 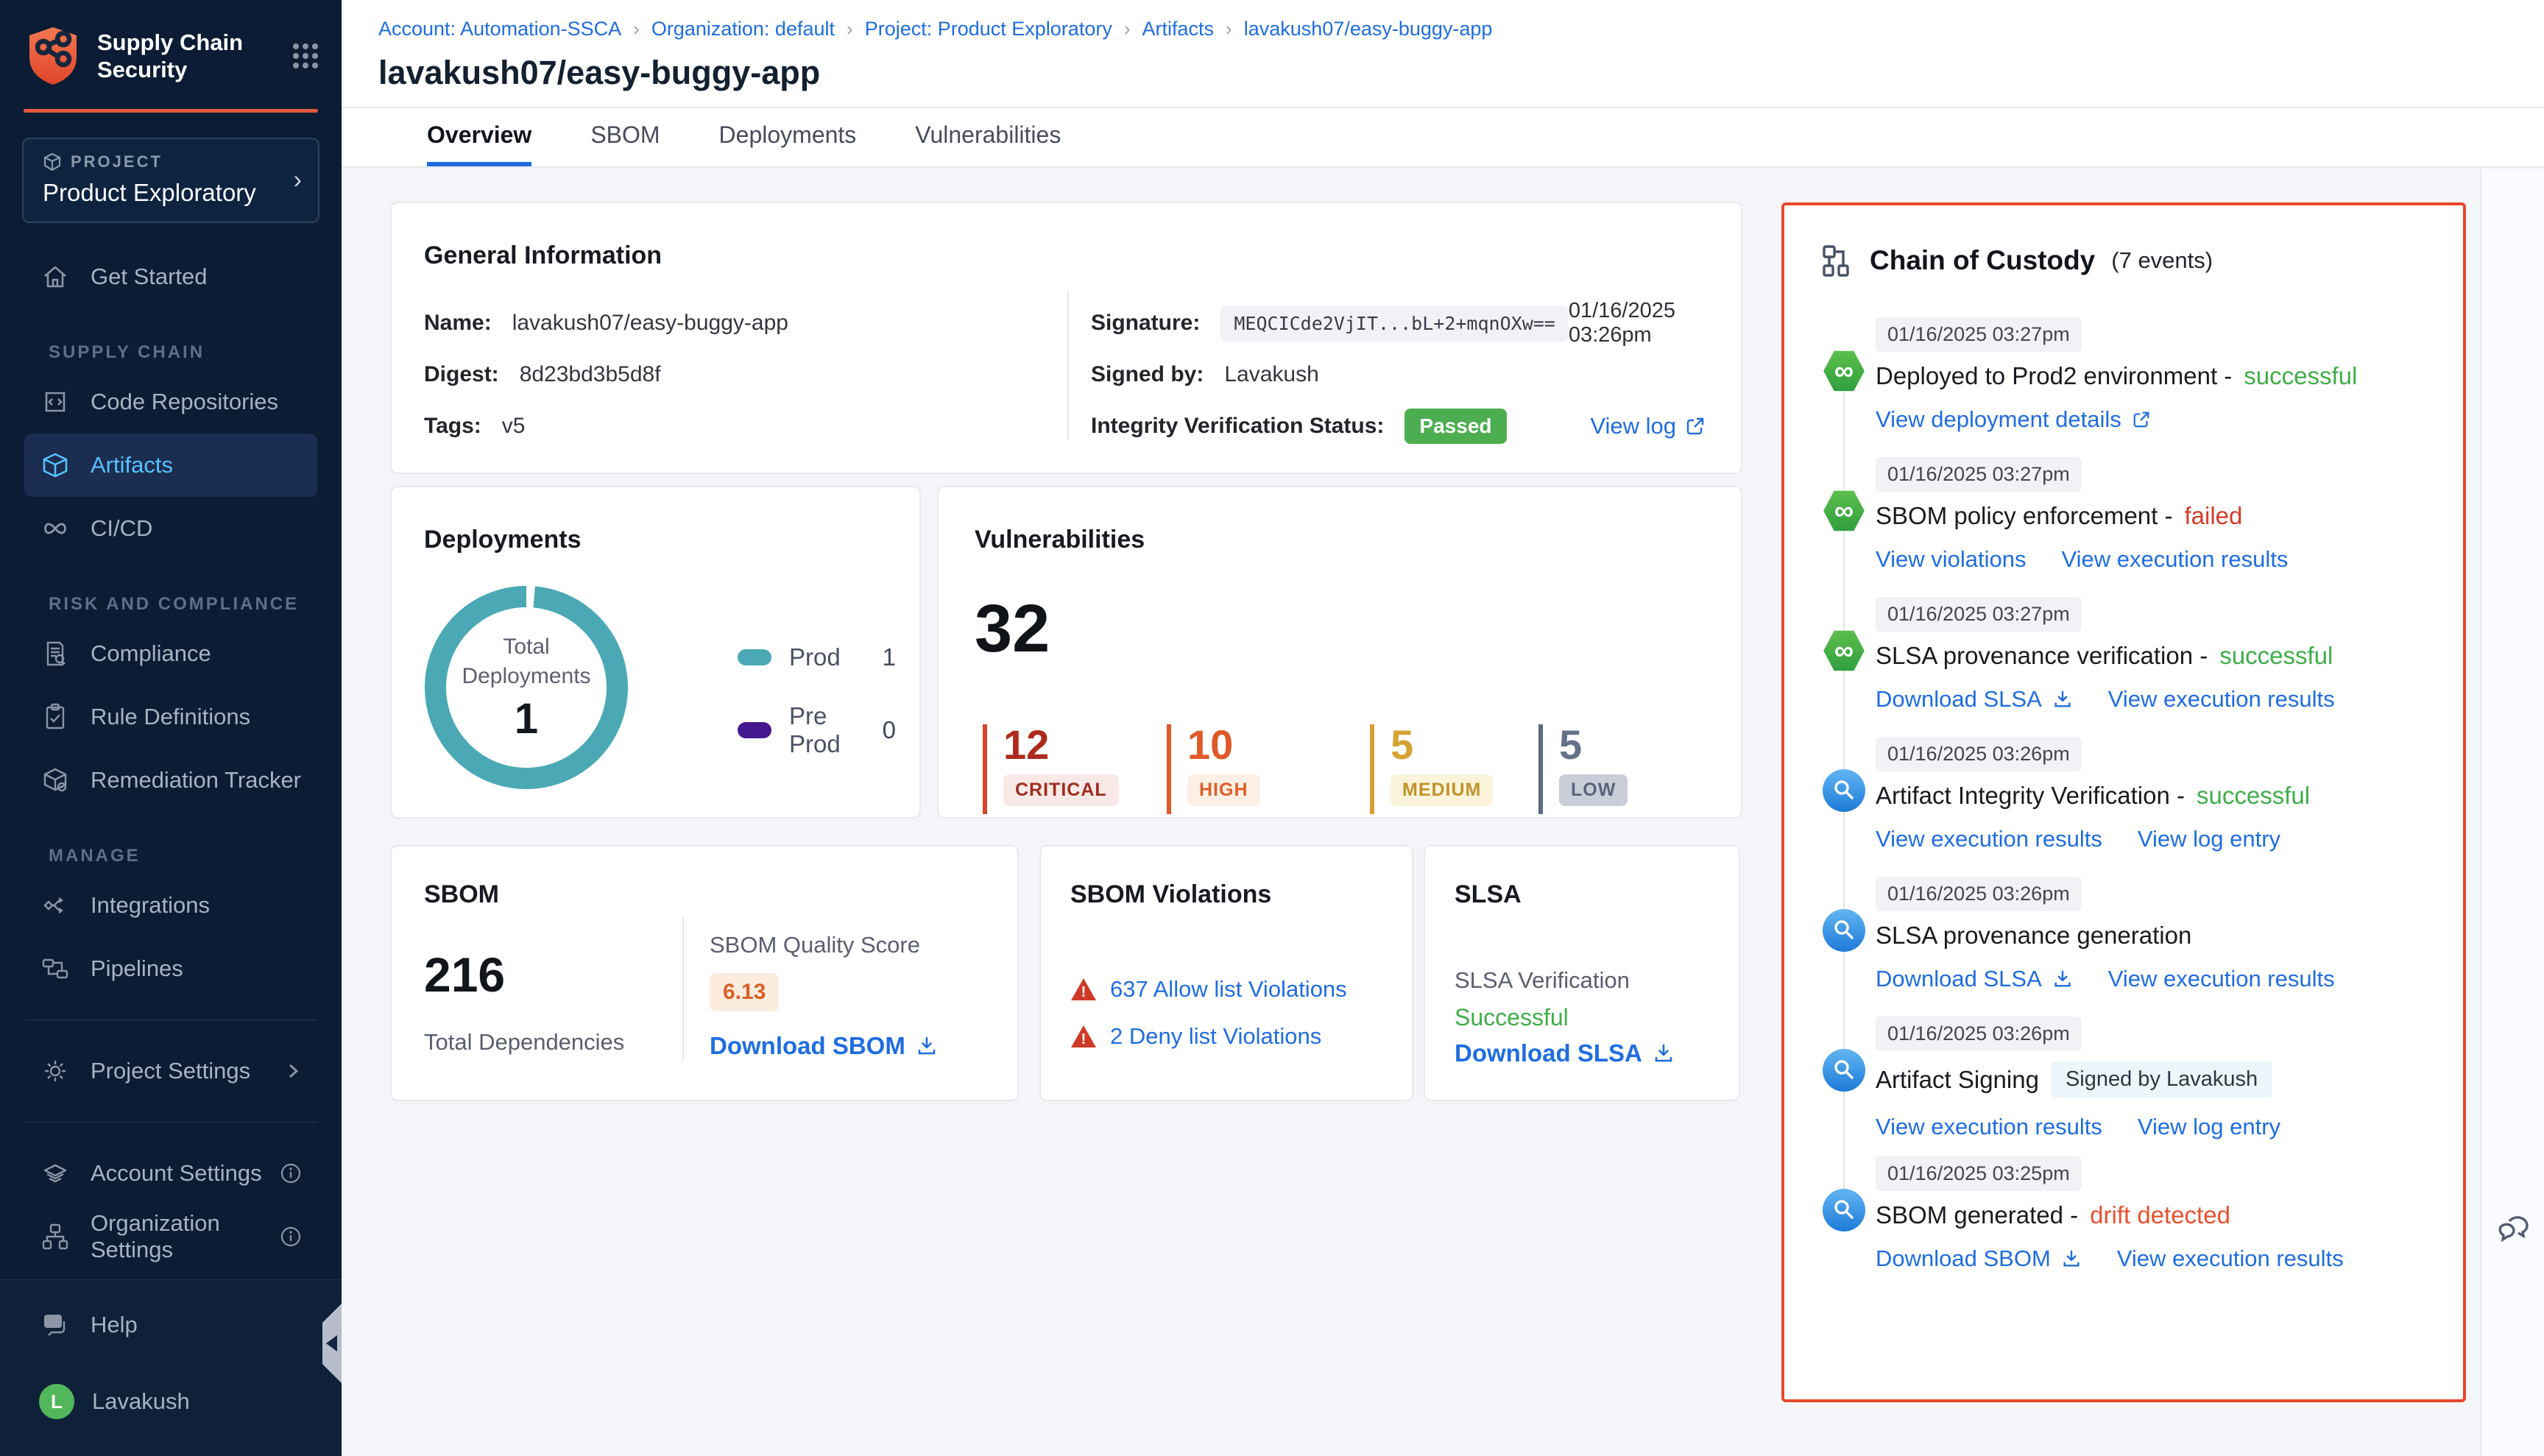 What do you see at coordinates (170, 1236) in the screenshot?
I see `sidebar-item-organization-settings: Organization Settings` at bounding box center [170, 1236].